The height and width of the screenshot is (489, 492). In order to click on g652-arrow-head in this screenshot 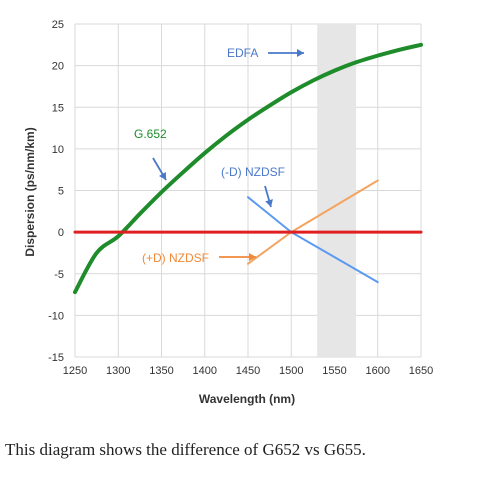, I will do `click(162, 175)`.